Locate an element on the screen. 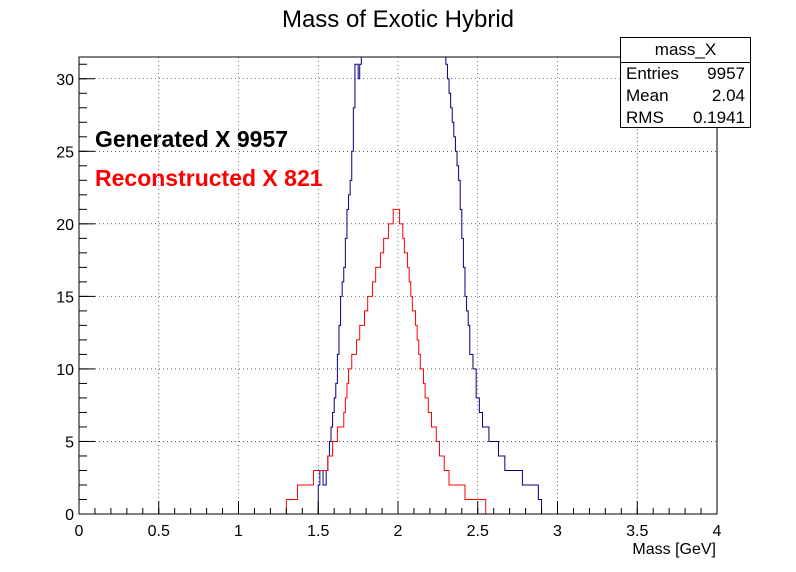 The width and height of the screenshot is (796, 572). chart-title: Mass of Exotic Hybrid is located at coordinates (398, 19).